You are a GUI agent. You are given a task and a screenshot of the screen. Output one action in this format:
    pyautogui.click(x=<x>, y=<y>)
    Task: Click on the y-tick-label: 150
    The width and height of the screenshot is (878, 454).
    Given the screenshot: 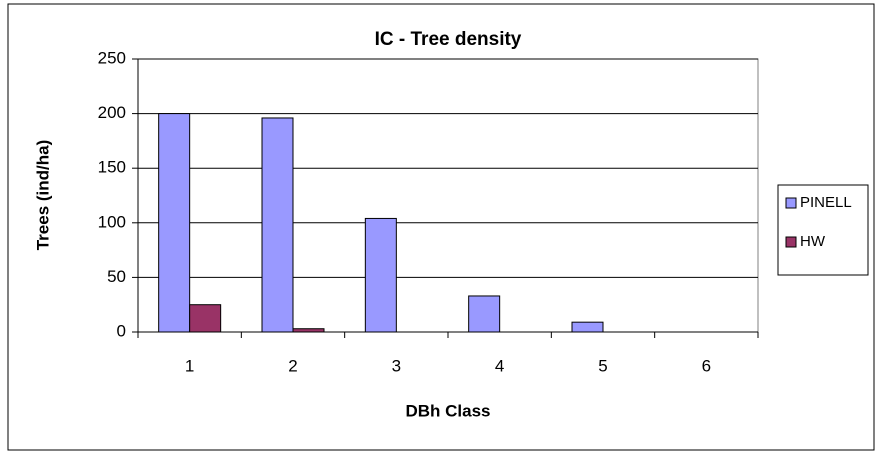 What is the action you would take?
    pyautogui.click(x=112, y=167)
    